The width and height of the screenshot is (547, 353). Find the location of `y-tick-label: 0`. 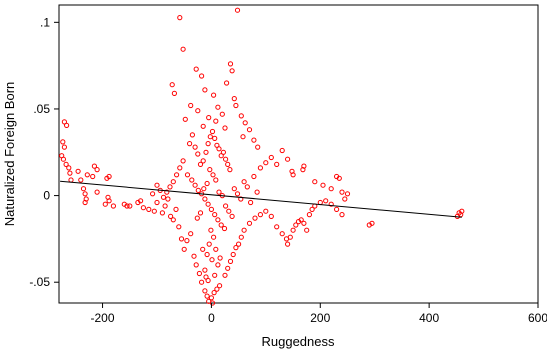

y-tick-label: 0 is located at coordinates (46, 196).